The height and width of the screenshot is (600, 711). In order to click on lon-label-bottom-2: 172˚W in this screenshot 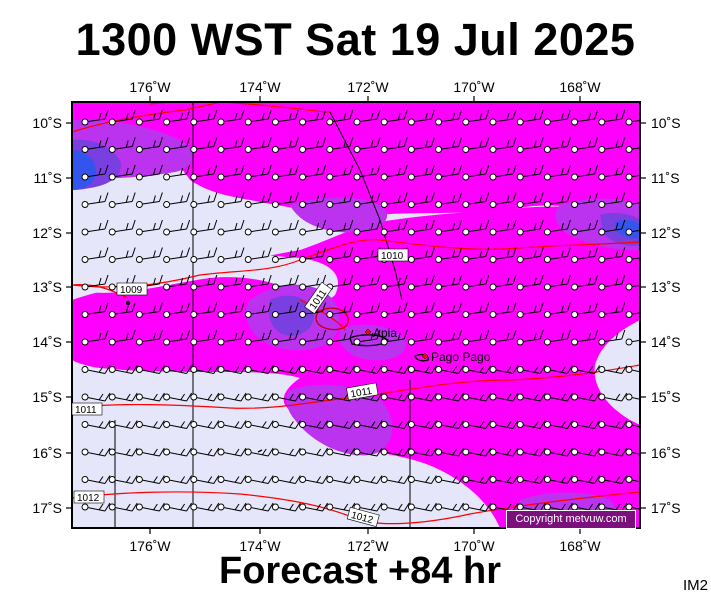, I will do `click(368, 546)`.